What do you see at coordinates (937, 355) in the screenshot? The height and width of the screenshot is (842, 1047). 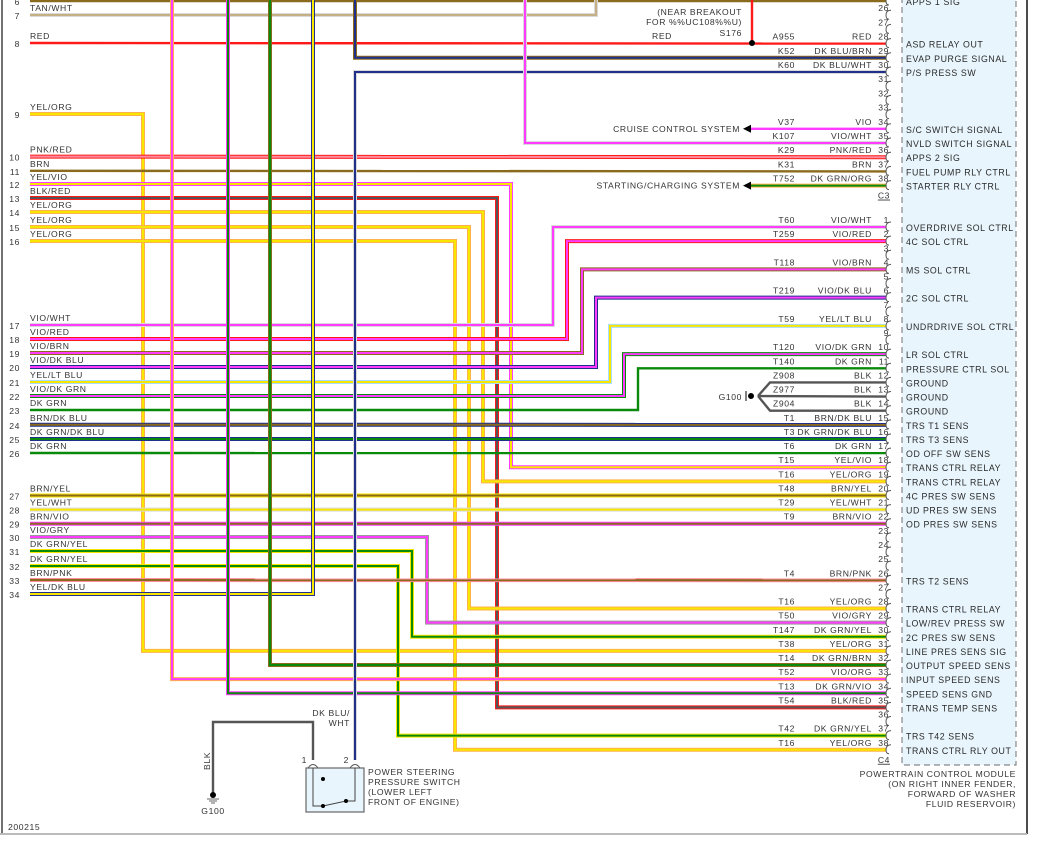 I see `pin-function-label: LR SOL CTRL` at bounding box center [937, 355].